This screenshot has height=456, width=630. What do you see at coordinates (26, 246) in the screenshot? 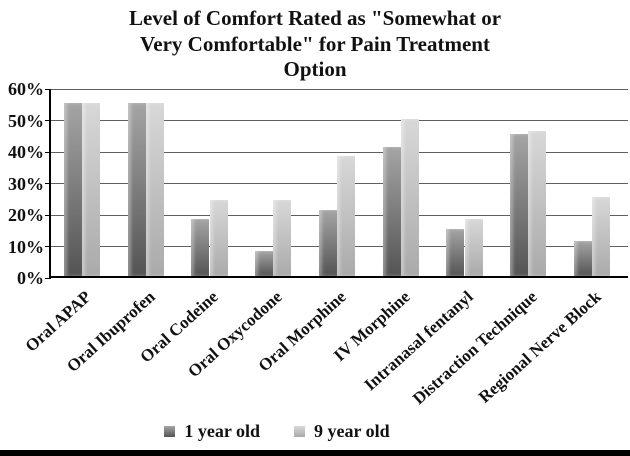
I see `y-tick-label: 10%` at bounding box center [26, 246].